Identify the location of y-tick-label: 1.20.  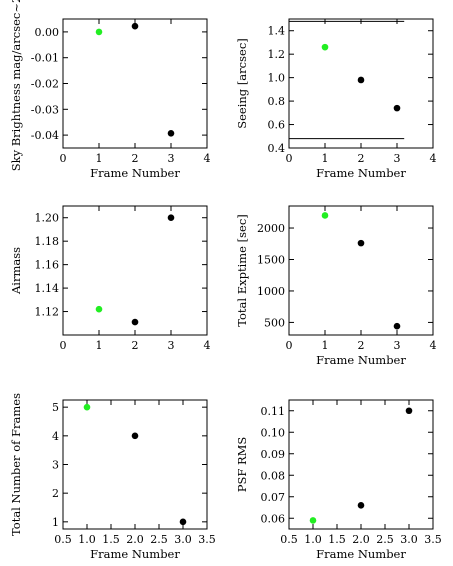
(47, 218).